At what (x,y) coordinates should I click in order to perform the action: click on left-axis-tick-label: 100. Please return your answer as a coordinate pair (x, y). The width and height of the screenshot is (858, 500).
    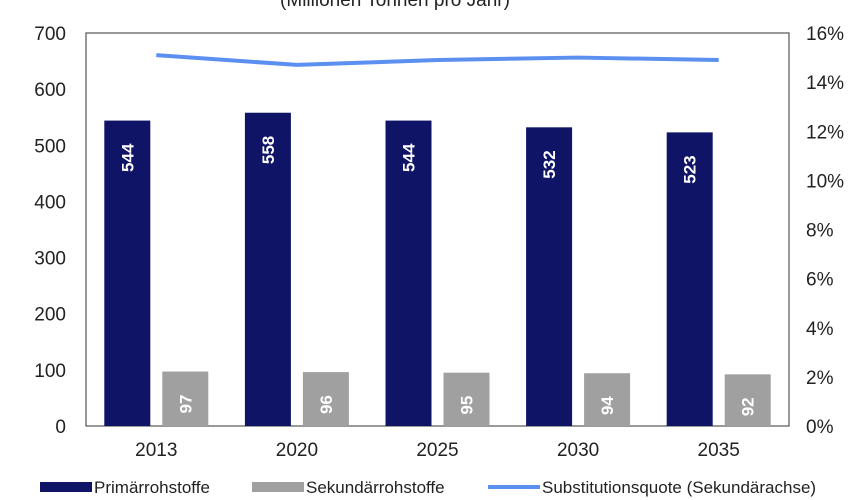
    Looking at the image, I should click on (50, 371).